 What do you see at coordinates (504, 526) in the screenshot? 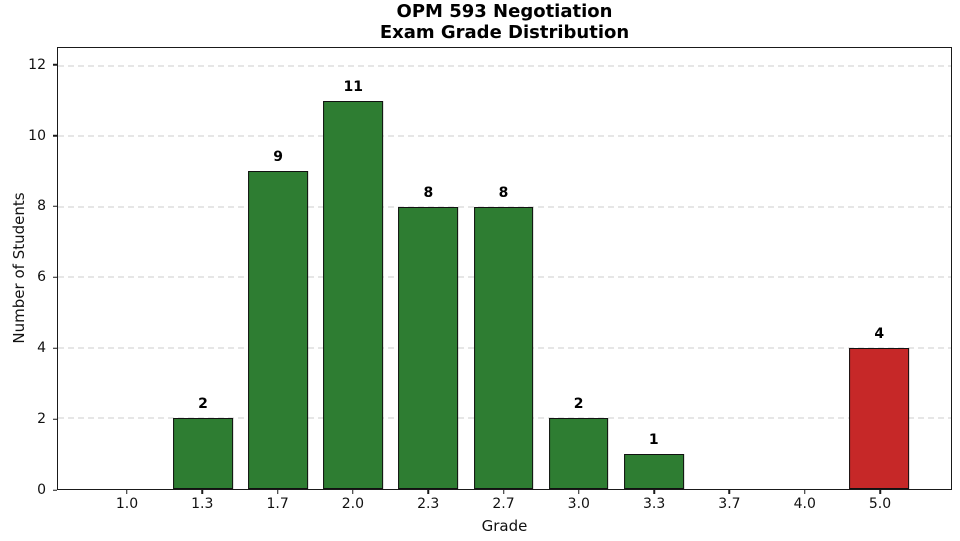
I see `x-axis-label: Grade` at bounding box center [504, 526].